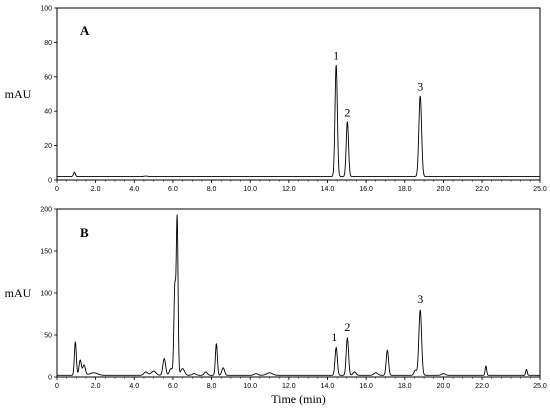 This screenshot has width=550, height=410. What do you see at coordinates (298, 399) in the screenshot?
I see `x-axis-title: Time (min)` at bounding box center [298, 399].